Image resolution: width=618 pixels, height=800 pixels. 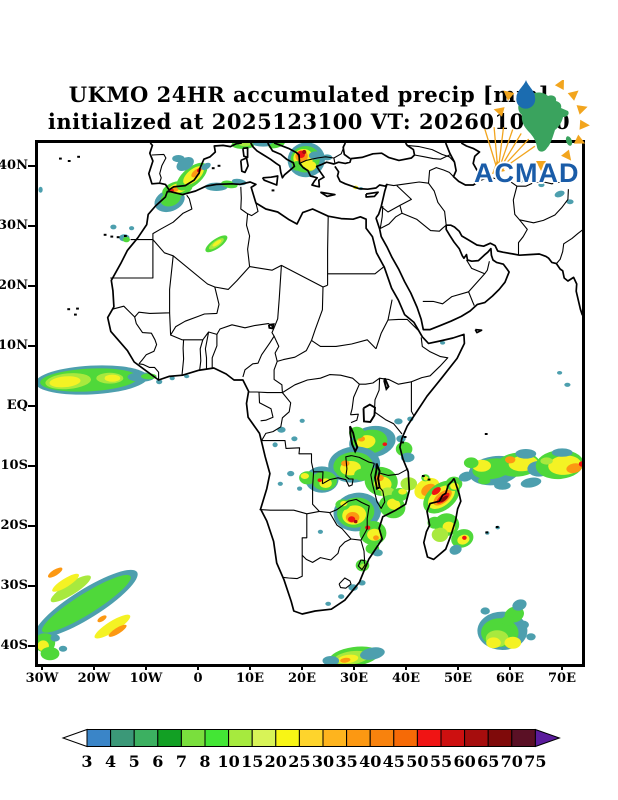 What do you see at coordinates (146, 678) in the screenshot?
I see `lon-tick-label: 10W` at bounding box center [146, 678].